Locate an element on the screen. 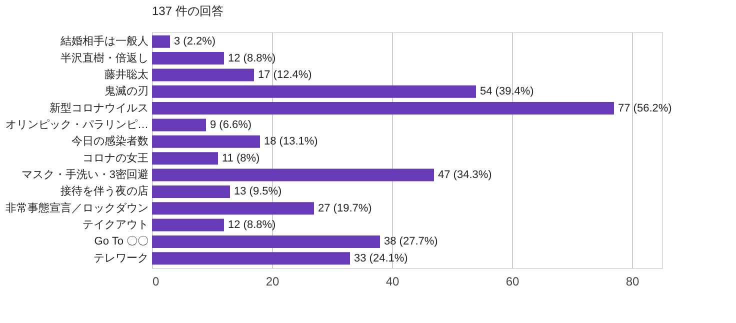 This screenshot has height=323, width=736. chart-title: 137 件の回答 is located at coordinates (188, 11).